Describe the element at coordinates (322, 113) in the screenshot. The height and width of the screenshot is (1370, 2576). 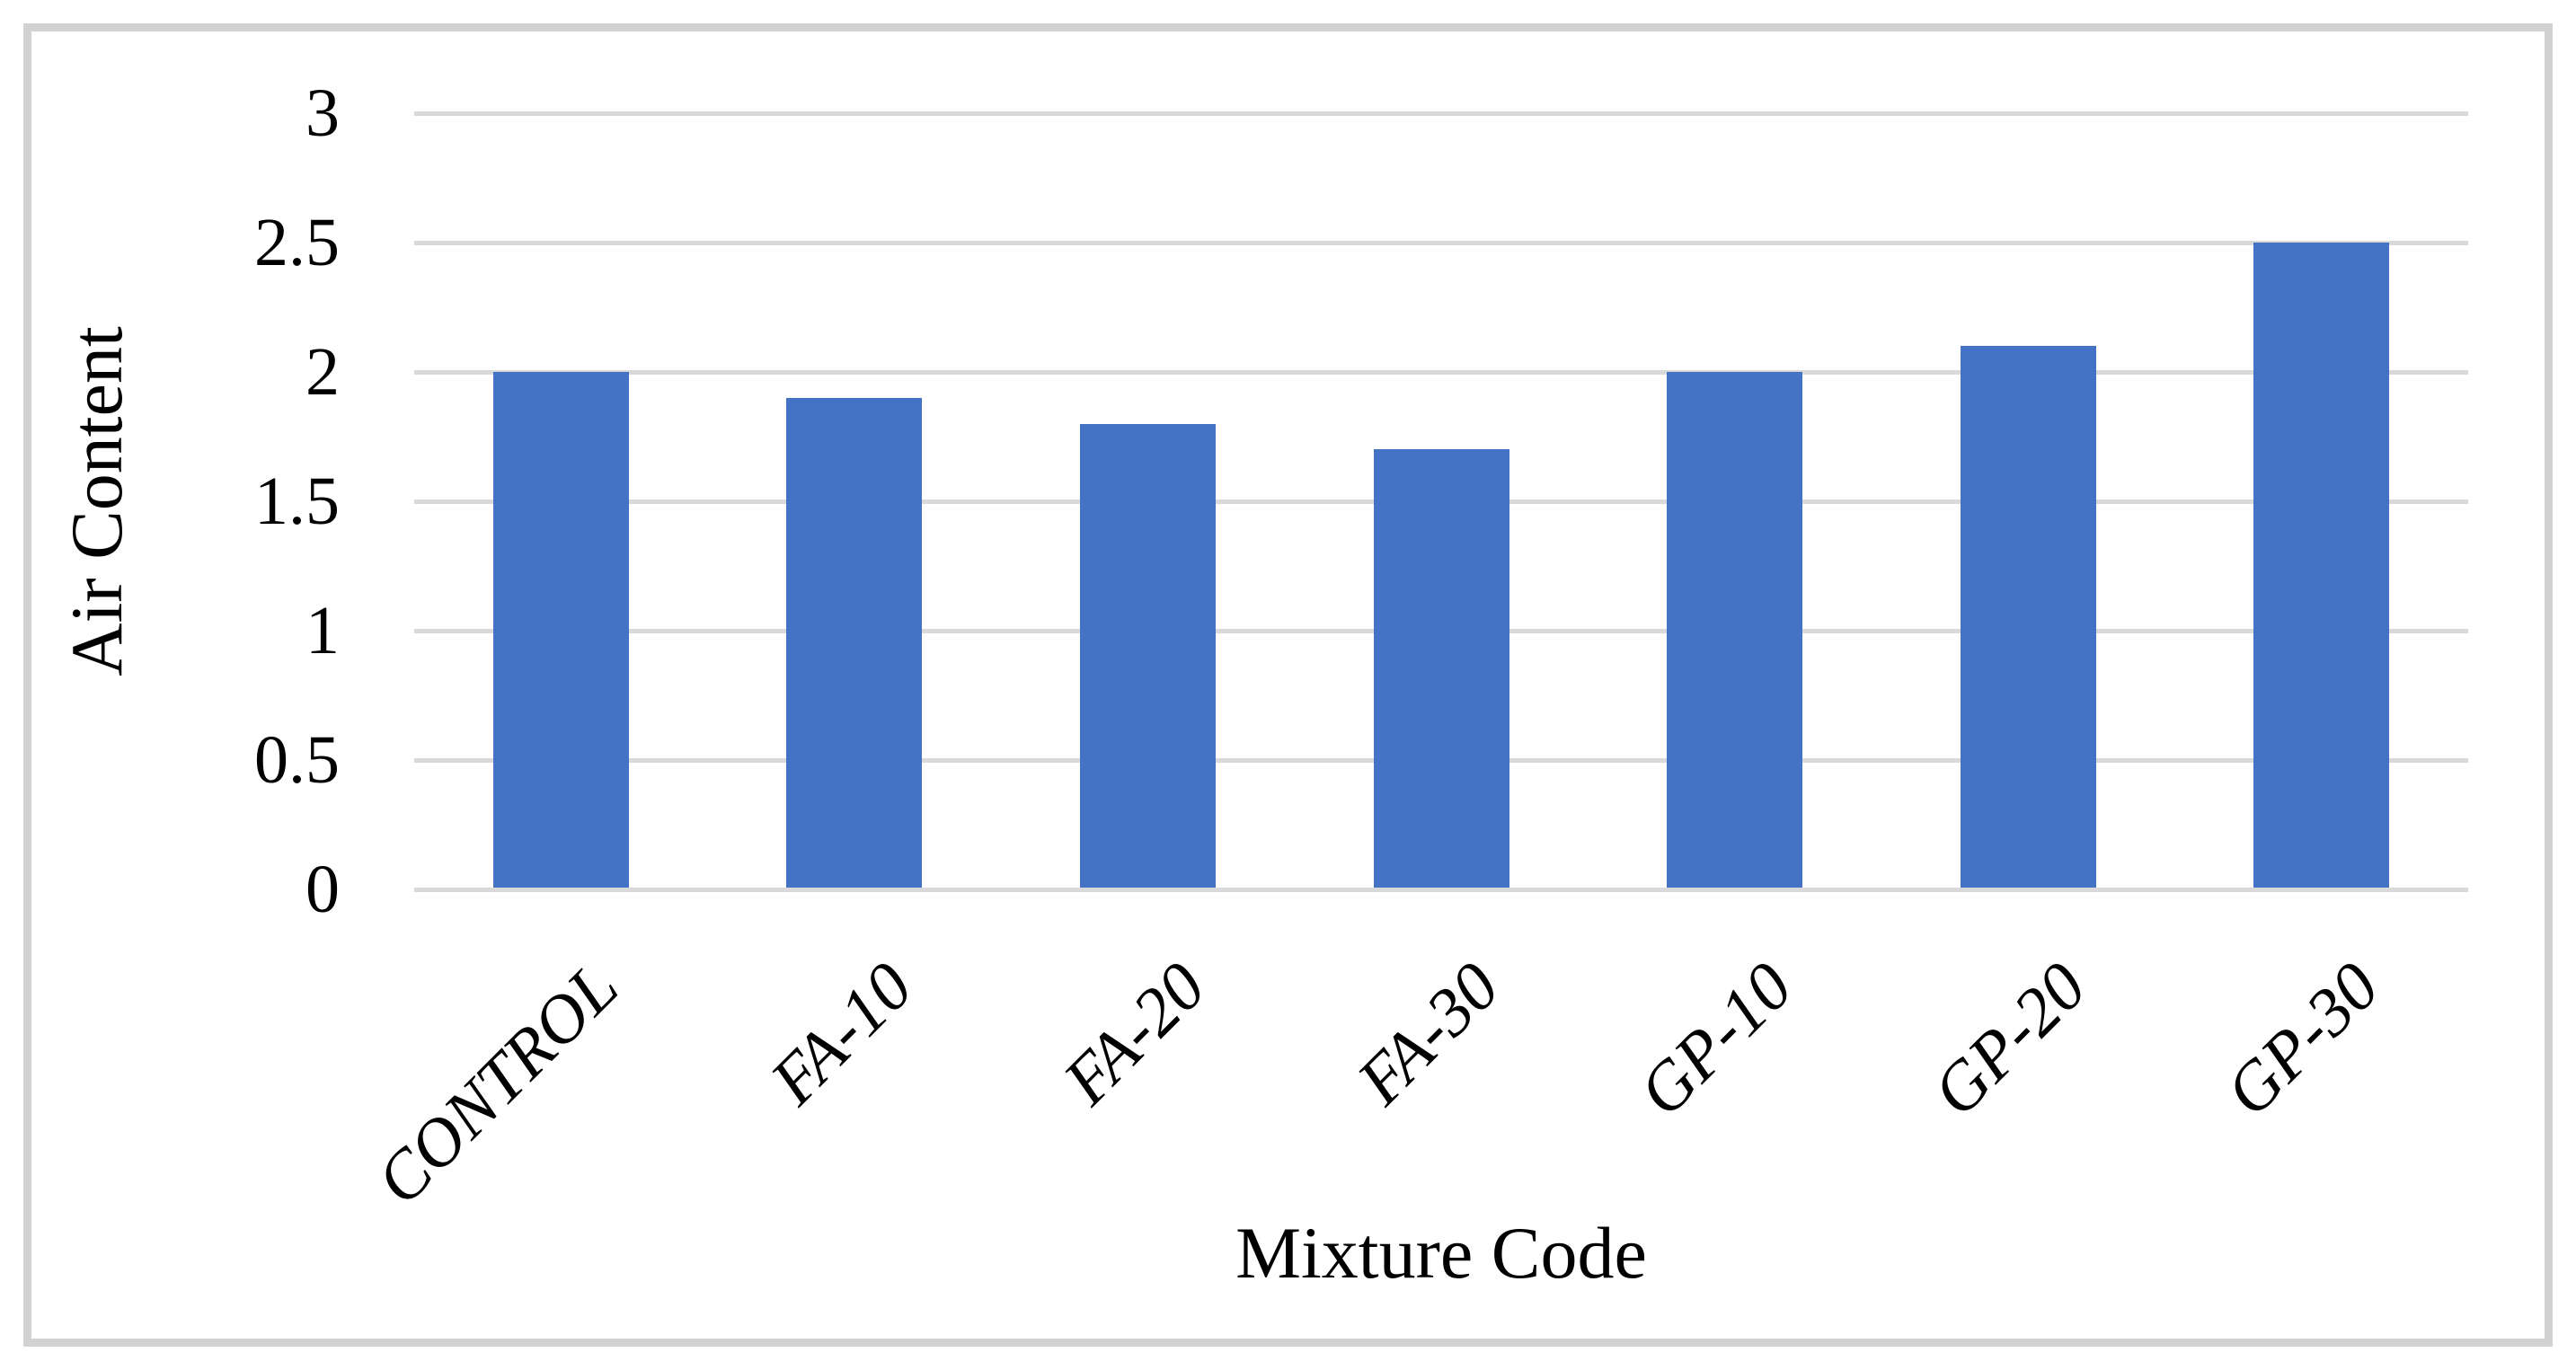
I see `y-tick-3: 3` at that location.